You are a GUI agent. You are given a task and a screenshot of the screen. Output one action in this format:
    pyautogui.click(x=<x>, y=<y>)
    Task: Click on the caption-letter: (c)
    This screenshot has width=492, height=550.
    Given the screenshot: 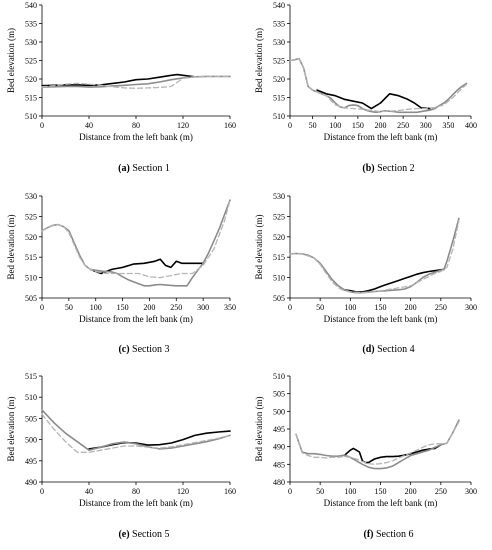 What is the action you would take?
    pyautogui.click(x=123, y=349)
    